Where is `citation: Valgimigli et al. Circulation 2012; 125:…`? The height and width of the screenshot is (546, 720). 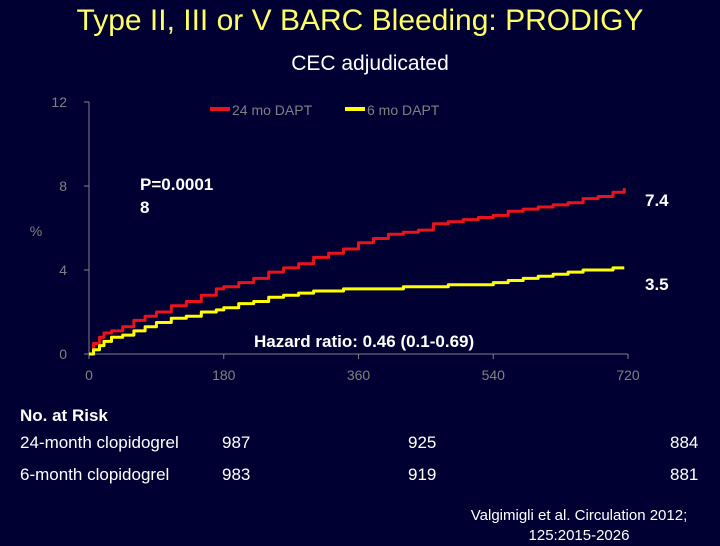 citation: Valgimigli et al. Circulation 2012; 125:… is located at coordinates (579, 525).